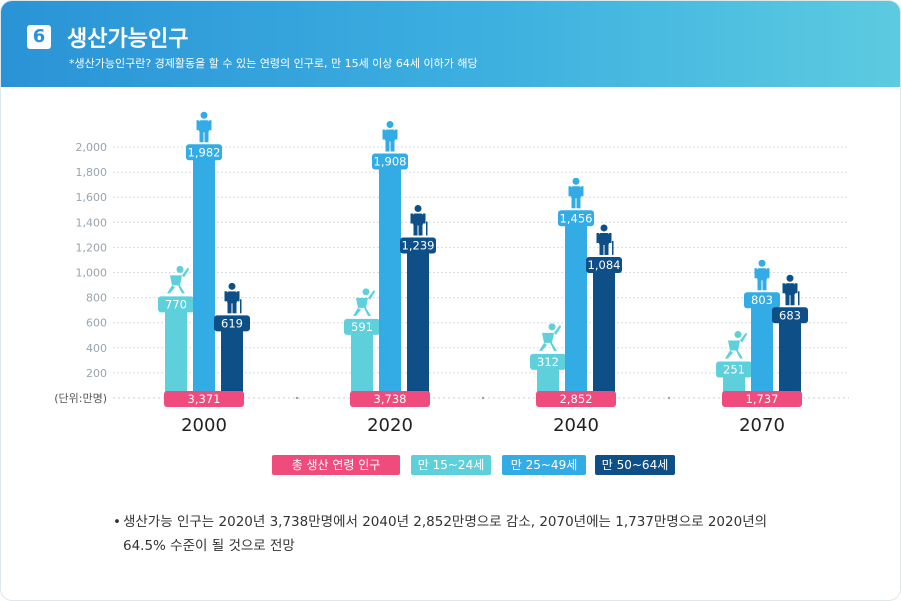 The width and height of the screenshot is (901, 601). I want to click on bar-value-label: 251, so click(734, 369).